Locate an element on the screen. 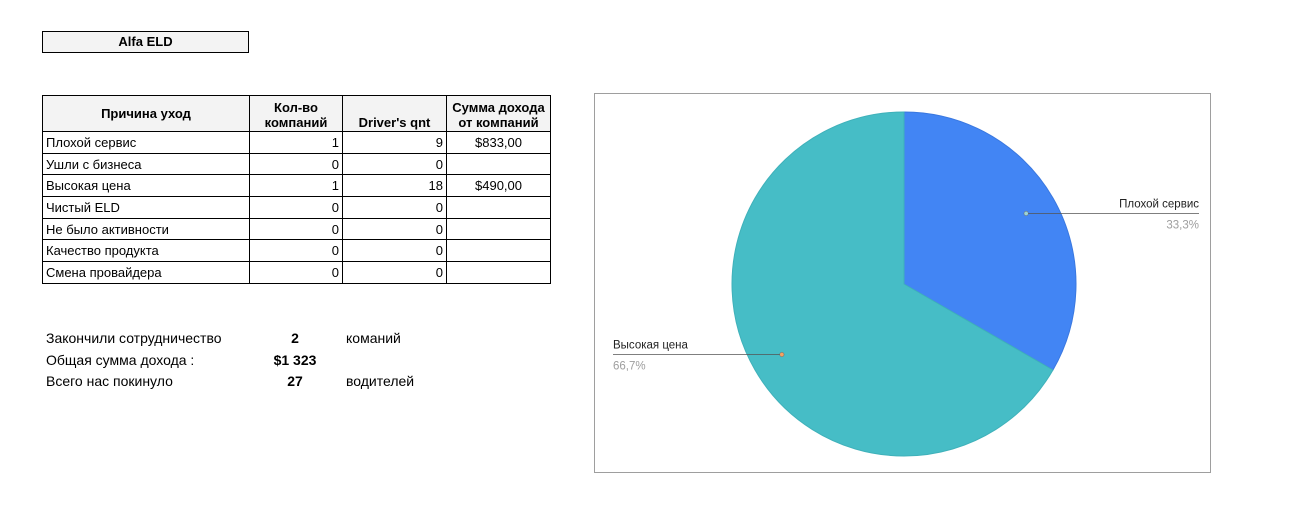 The width and height of the screenshot is (1304, 512). summary-row: Общая сумма дохода : $1 323 is located at coordinates (246, 361).